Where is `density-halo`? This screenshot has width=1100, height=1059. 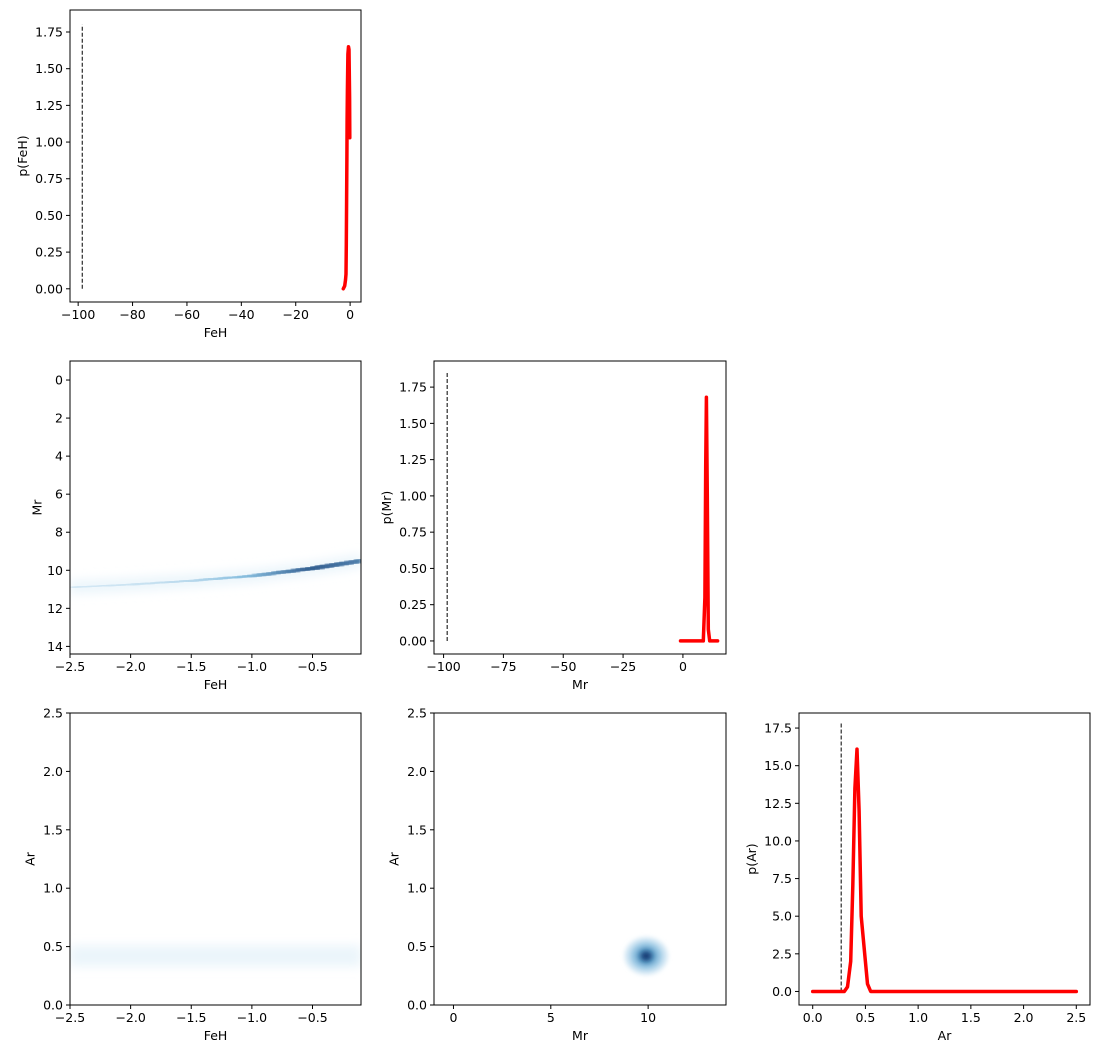 density-halo is located at coordinates (215, 574).